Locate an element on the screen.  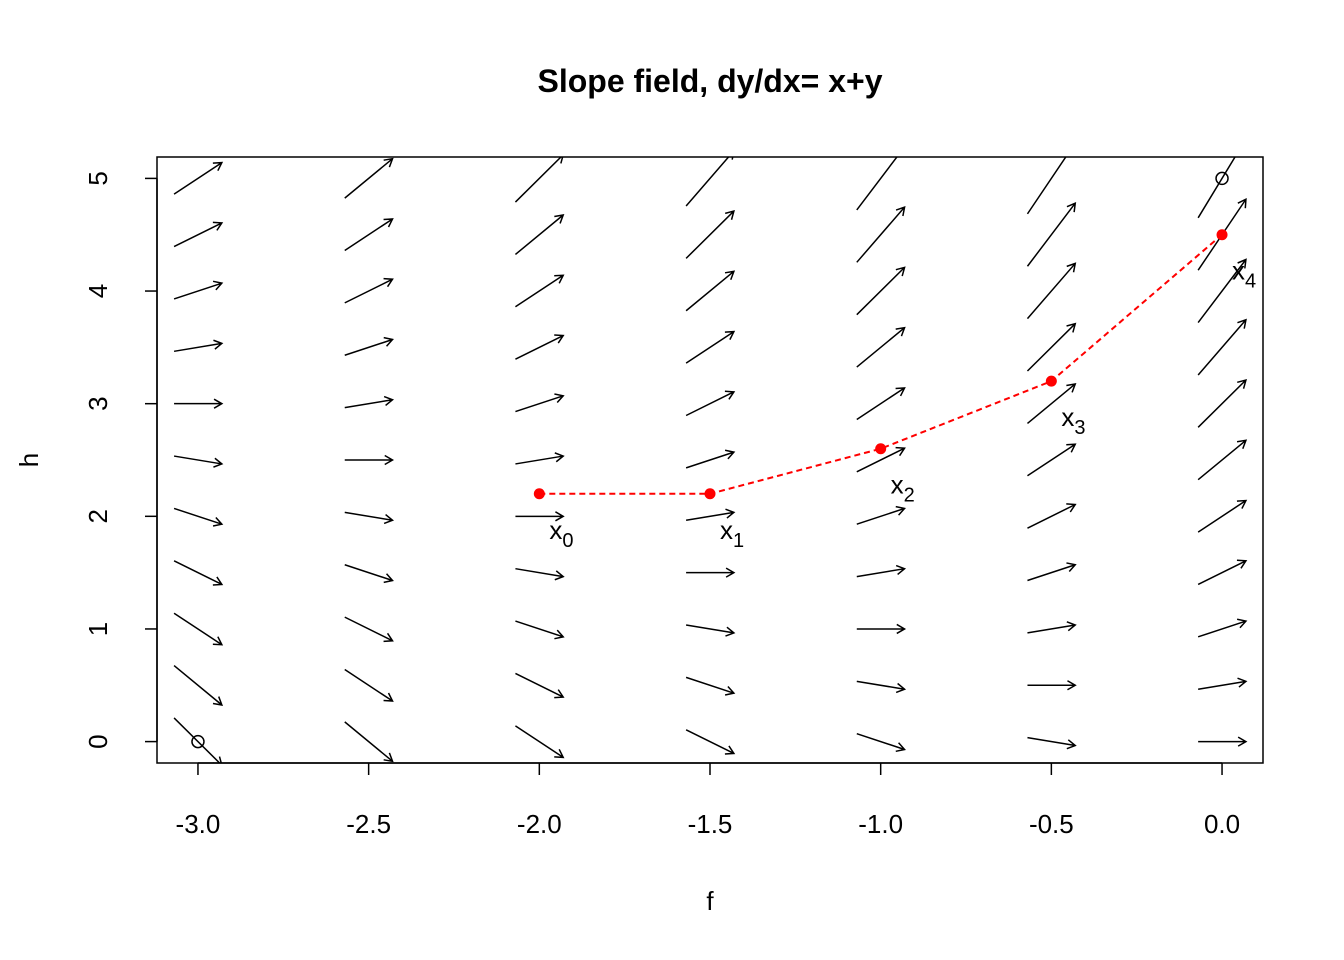
y-tick-label: 5 is located at coordinates (98, 178).